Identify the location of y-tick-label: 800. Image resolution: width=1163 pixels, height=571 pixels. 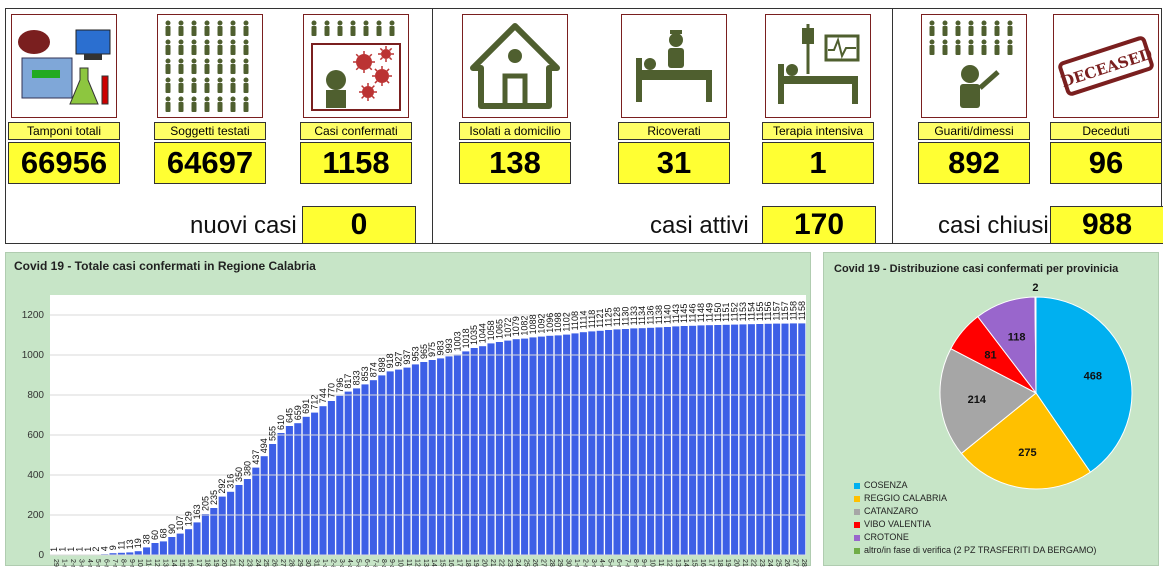
(35, 395).